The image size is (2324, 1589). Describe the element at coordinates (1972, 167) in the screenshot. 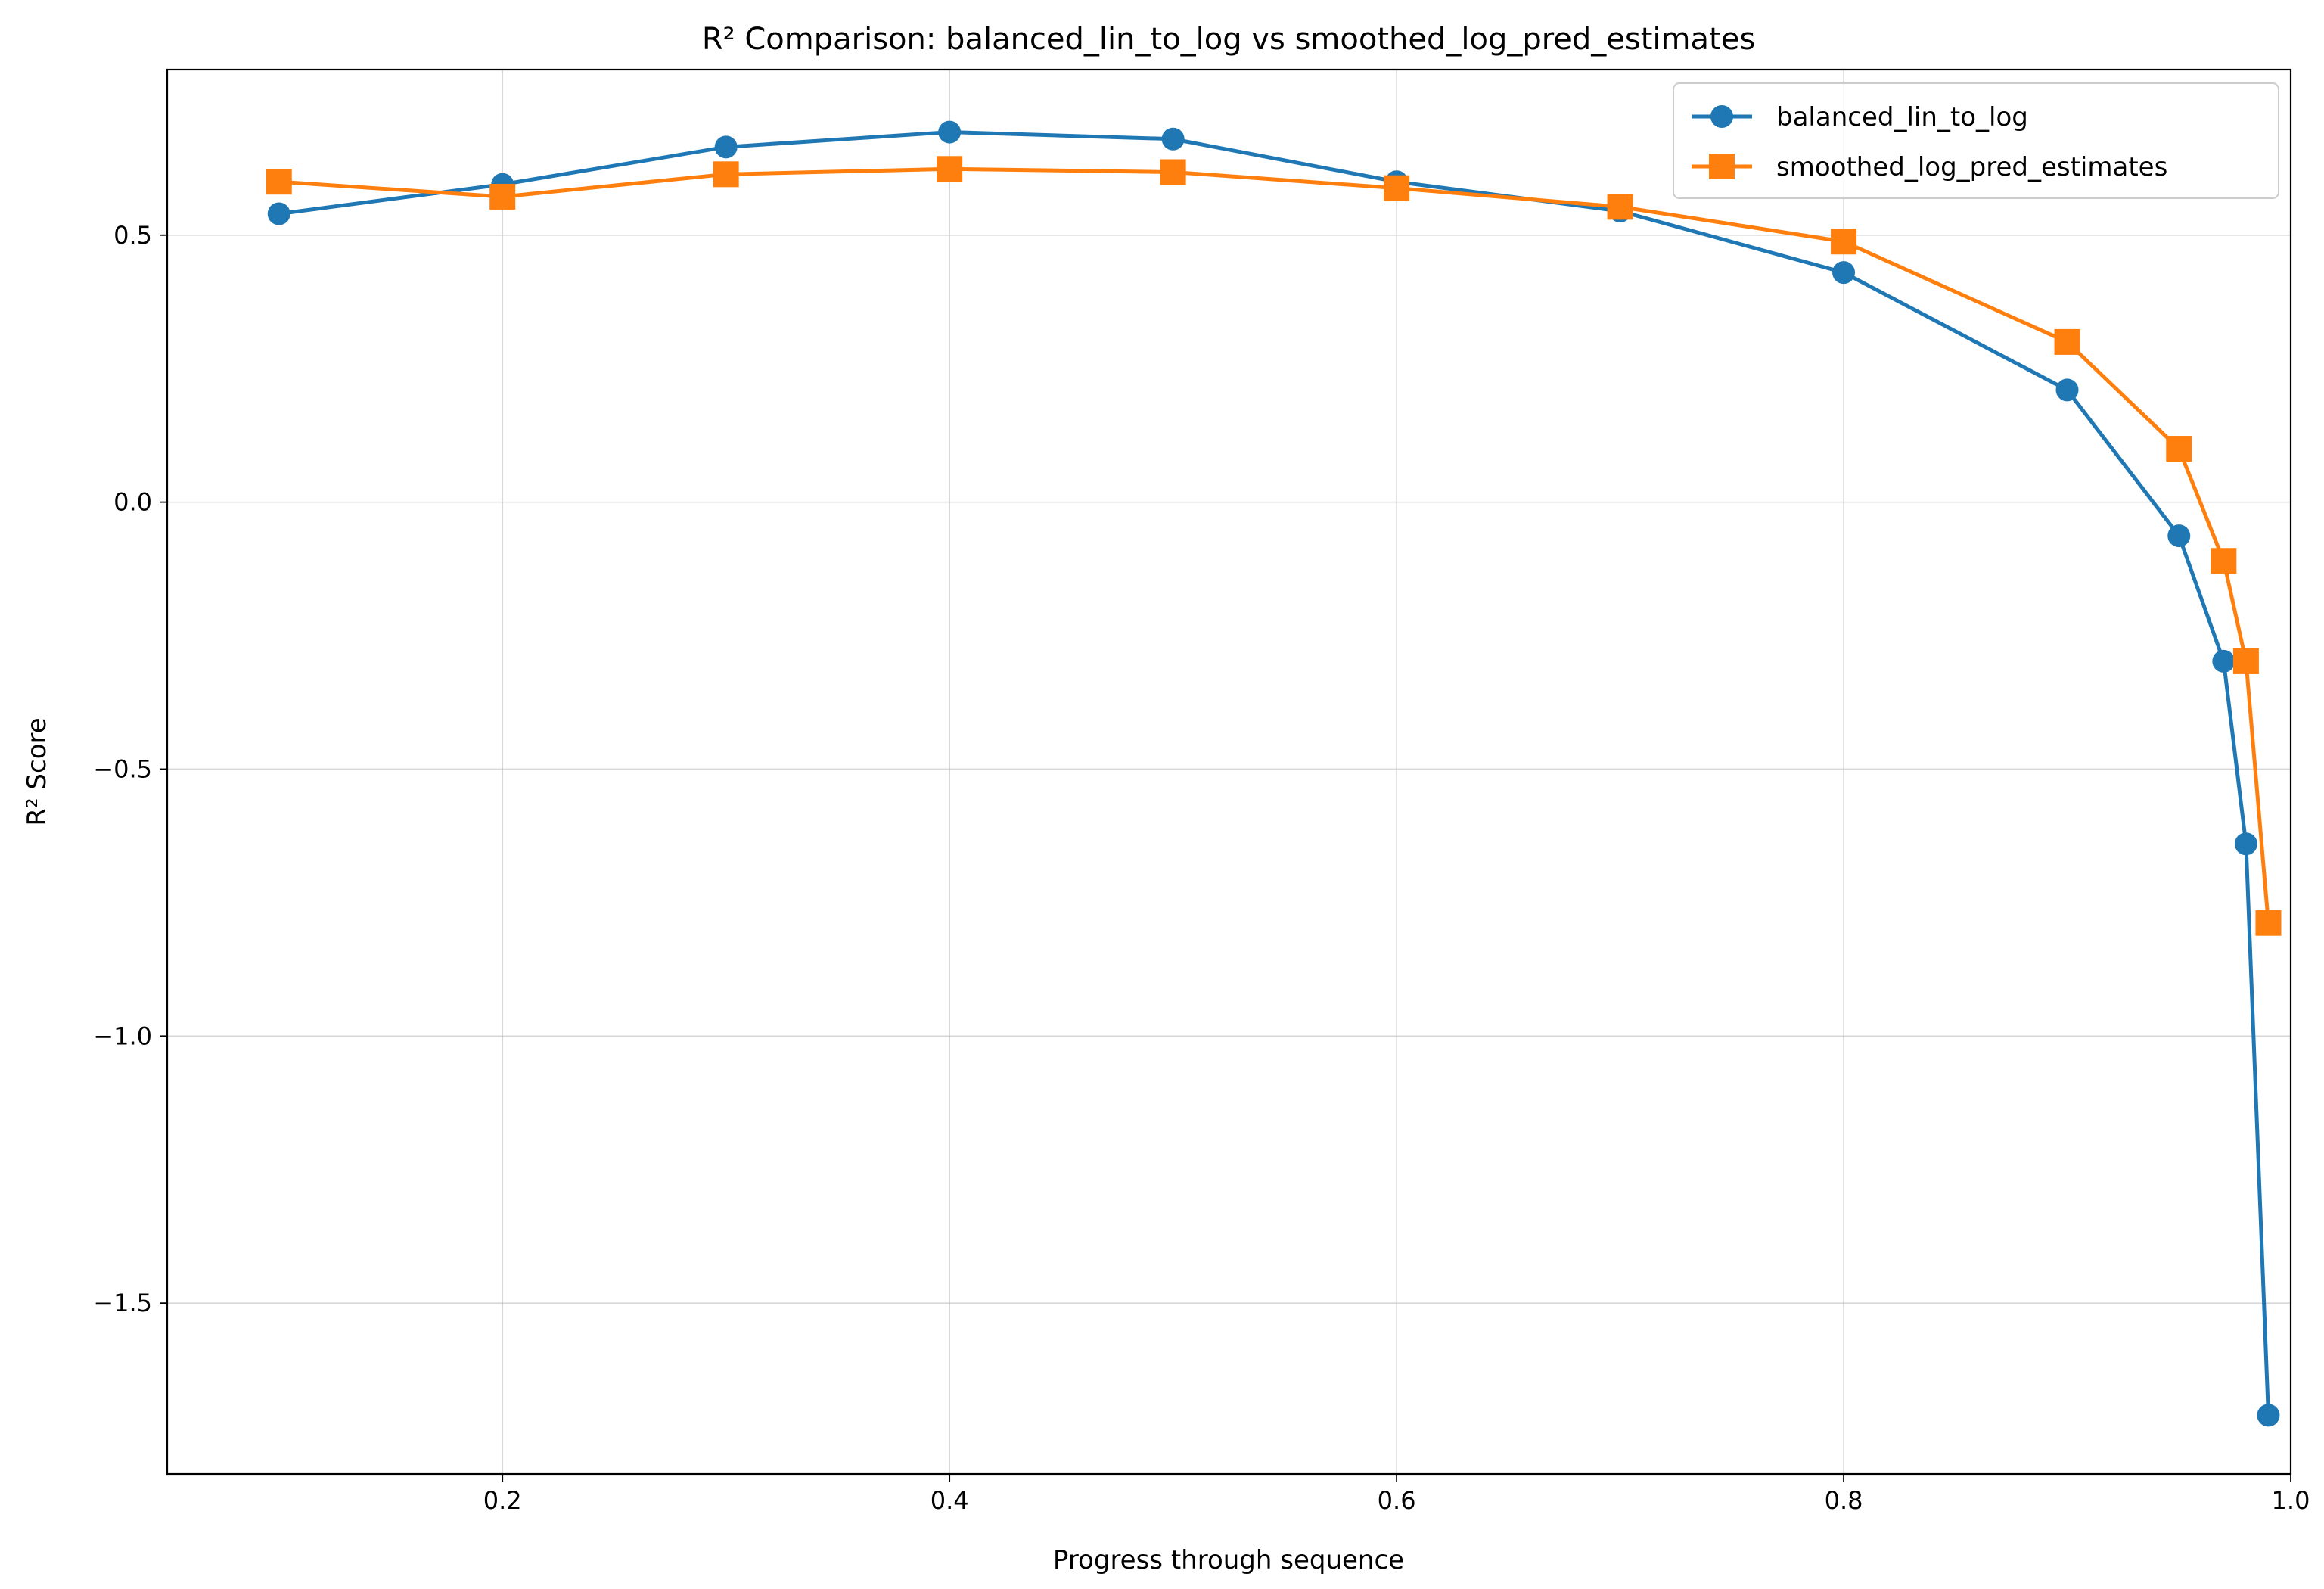

I see `legend-label-smoothed-log-pred-estimates: smoothed_log_pred_estimates` at that location.